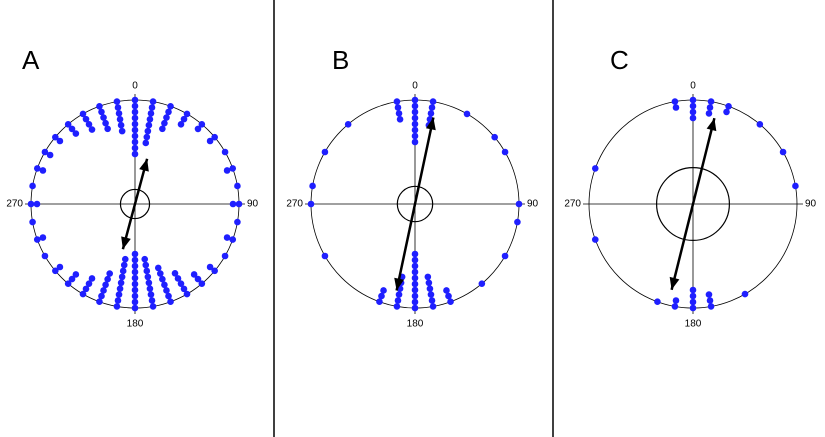 The image size is (825, 437). Describe the element at coordinates (533, 204) in the screenshot. I see `direction-label: 90` at that location.